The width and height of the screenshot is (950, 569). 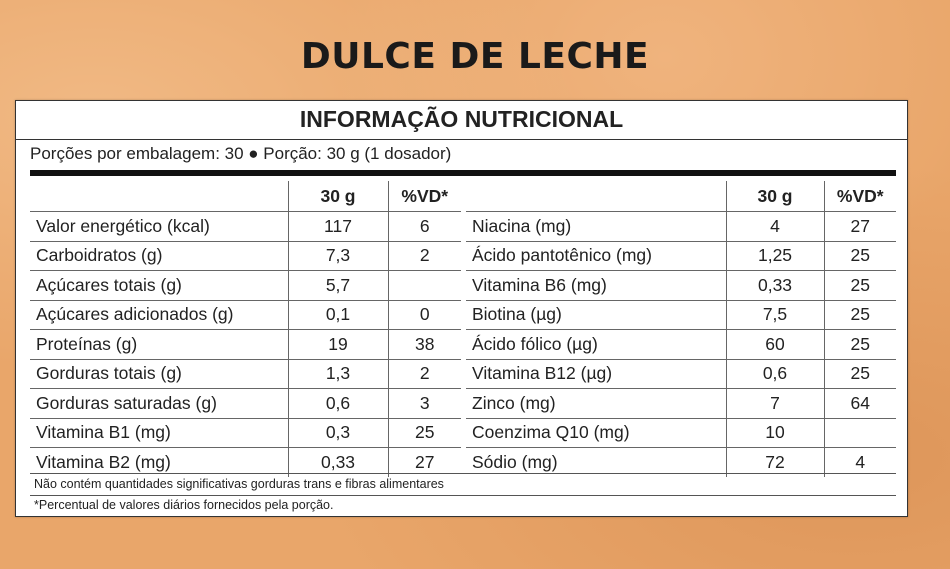 I want to click on table-row: Gorduras totais (g) 1,3 2, so click(x=245, y=374).